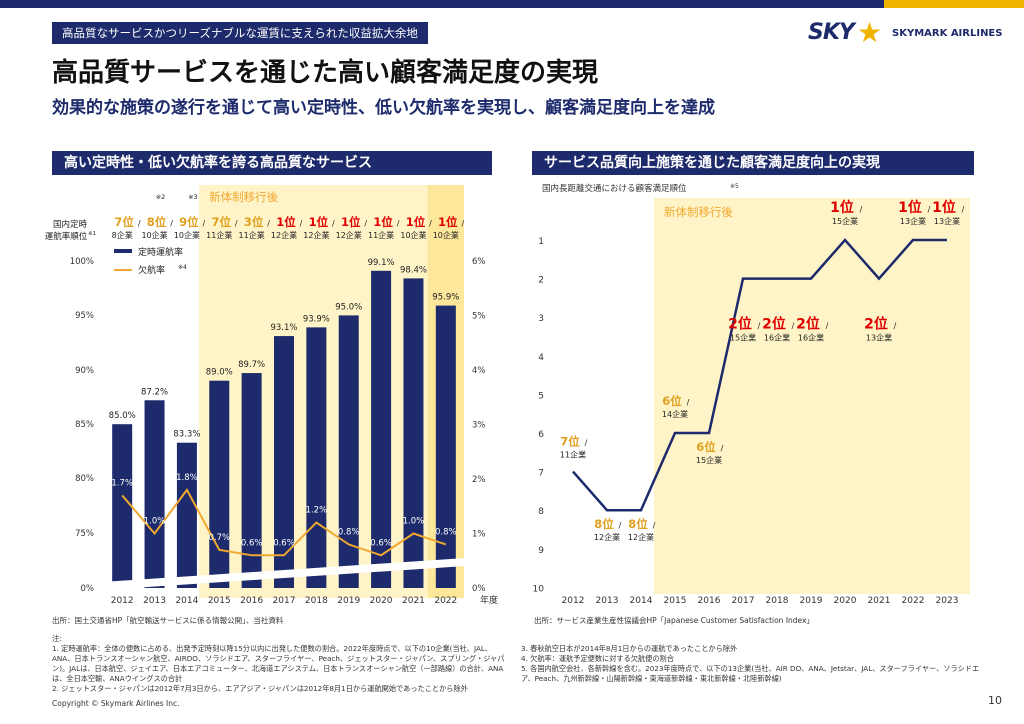  I want to click on right-panel-header: サービス品質向上施策を通じた顧客満足度向上の実現, so click(753, 163).